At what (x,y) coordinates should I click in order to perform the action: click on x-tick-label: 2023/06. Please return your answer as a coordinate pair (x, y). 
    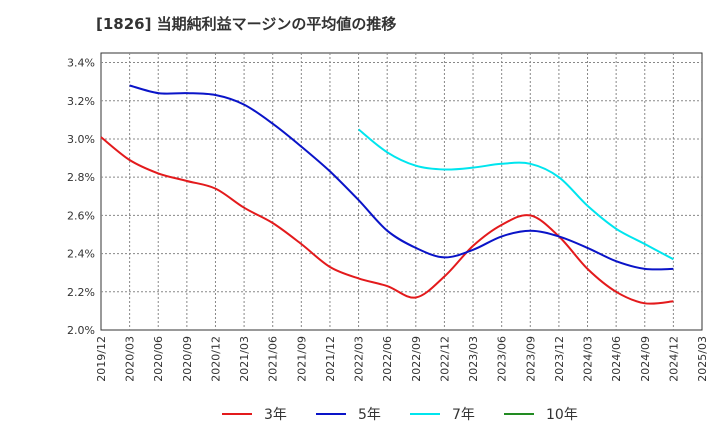
    Looking at the image, I should click on (502, 359).